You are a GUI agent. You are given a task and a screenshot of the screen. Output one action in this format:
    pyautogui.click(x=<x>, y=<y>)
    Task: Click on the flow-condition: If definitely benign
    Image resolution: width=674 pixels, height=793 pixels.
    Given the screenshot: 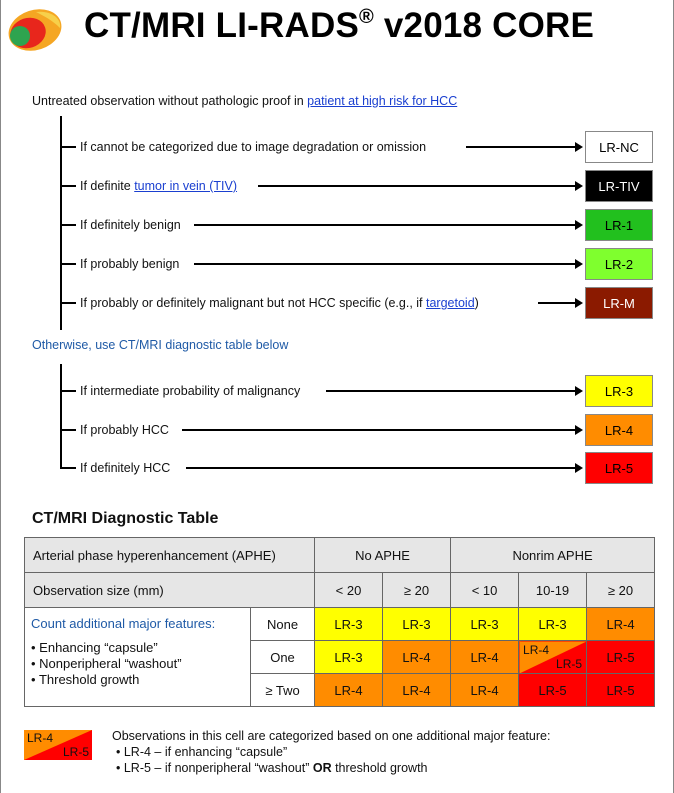 What is the action you would take?
    pyautogui.click(x=130, y=225)
    